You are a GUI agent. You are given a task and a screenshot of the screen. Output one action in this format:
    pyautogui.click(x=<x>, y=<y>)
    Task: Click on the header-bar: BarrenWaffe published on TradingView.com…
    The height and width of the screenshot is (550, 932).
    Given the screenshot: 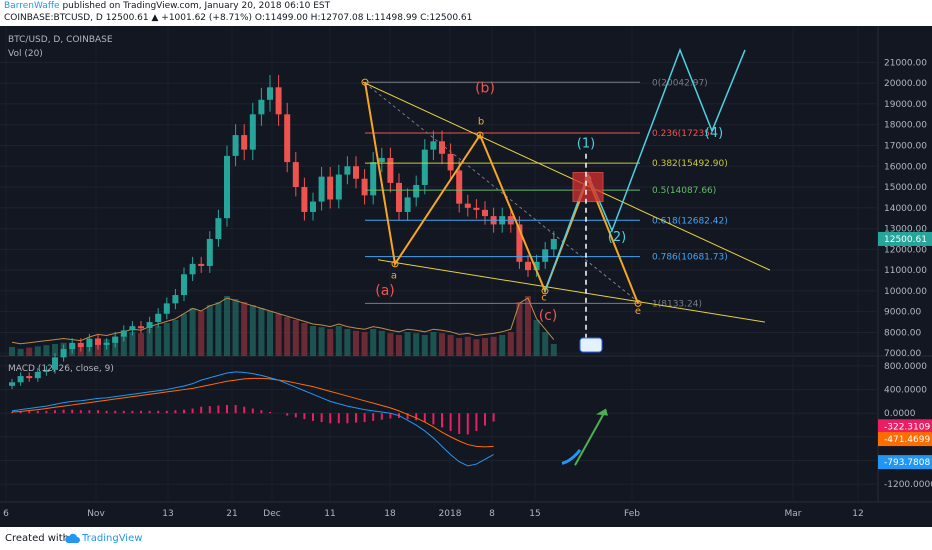 What is the action you would take?
    pyautogui.click(x=466, y=13)
    